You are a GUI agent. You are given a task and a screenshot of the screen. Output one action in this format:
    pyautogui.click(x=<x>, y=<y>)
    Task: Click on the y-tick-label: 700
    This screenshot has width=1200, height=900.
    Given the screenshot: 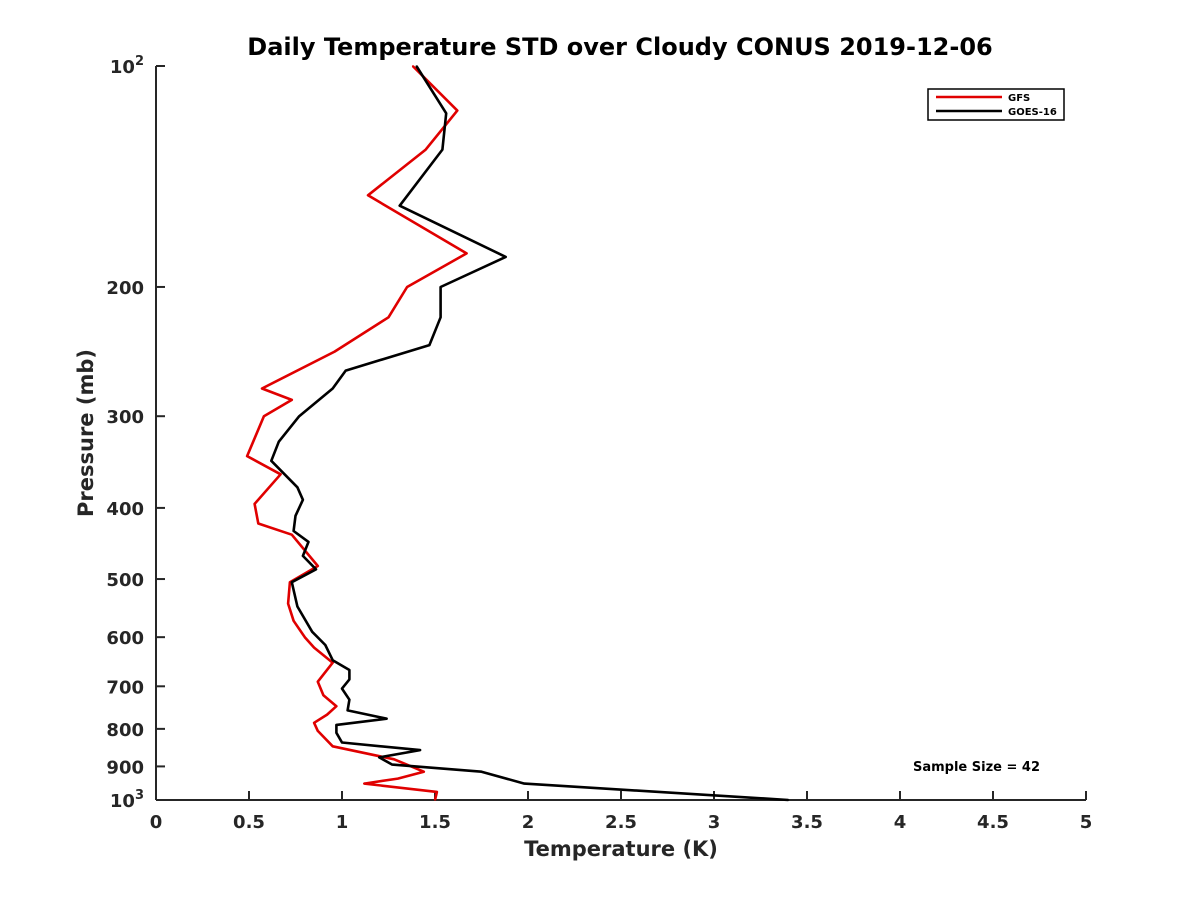 What is the action you would take?
    pyautogui.click(x=125, y=687)
    